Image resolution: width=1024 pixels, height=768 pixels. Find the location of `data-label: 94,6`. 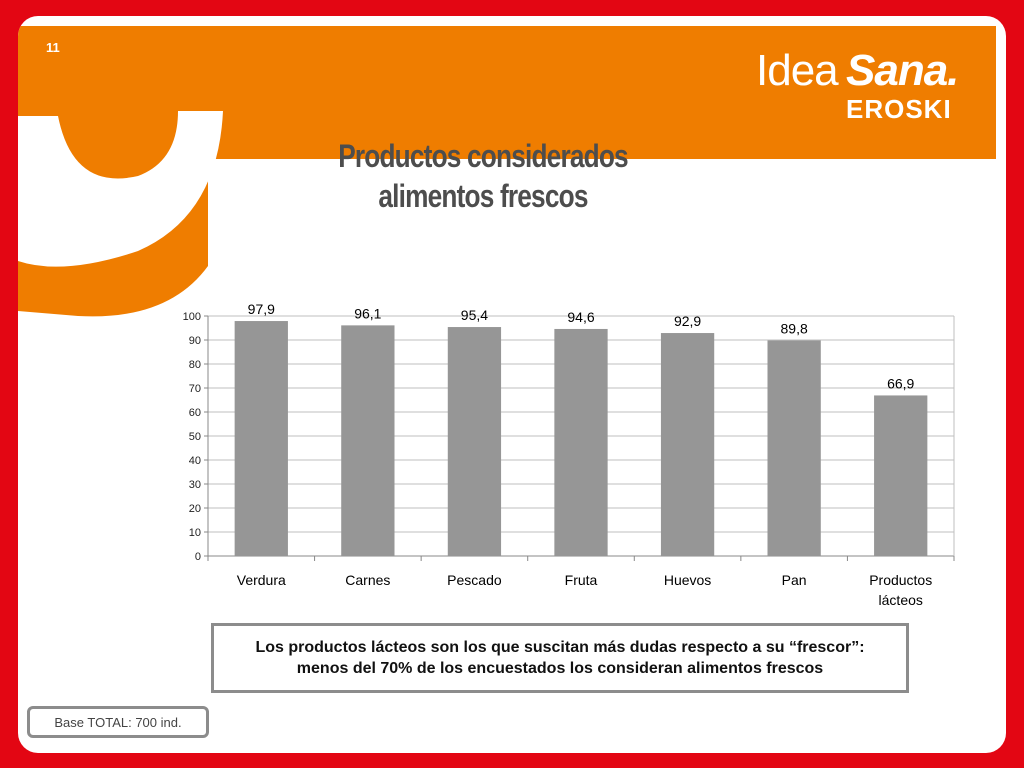

data-label: 94,6 is located at coordinates (580, 317).